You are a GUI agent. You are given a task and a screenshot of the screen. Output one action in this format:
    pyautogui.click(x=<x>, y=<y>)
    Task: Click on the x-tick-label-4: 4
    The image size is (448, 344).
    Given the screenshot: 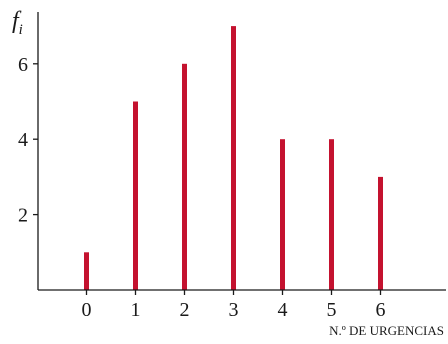 What is the action you would take?
    pyautogui.click(x=283, y=310)
    